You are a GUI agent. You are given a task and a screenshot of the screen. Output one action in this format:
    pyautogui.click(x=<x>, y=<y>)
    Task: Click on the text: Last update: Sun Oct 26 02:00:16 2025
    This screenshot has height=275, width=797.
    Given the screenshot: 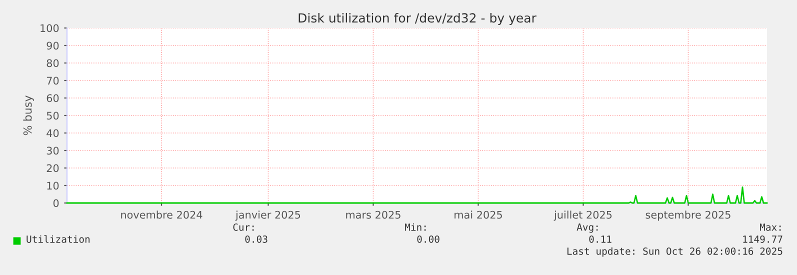 What is the action you would take?
    pyautogui.click(x=674, y=252)
    